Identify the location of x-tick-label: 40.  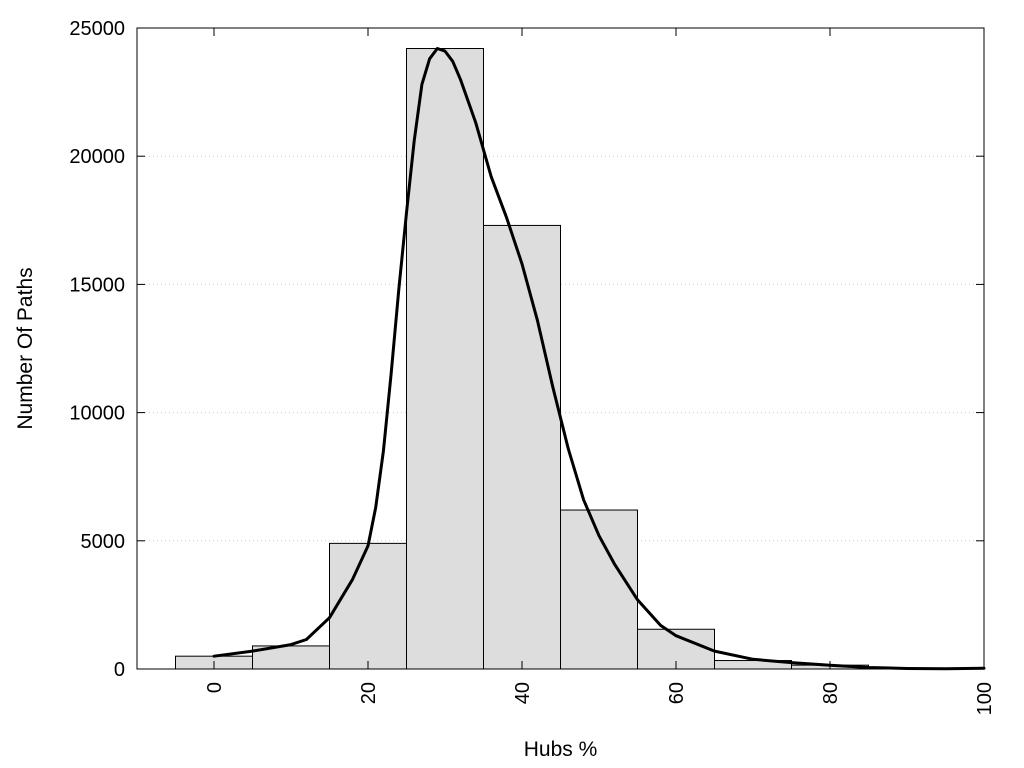
(523, 693).